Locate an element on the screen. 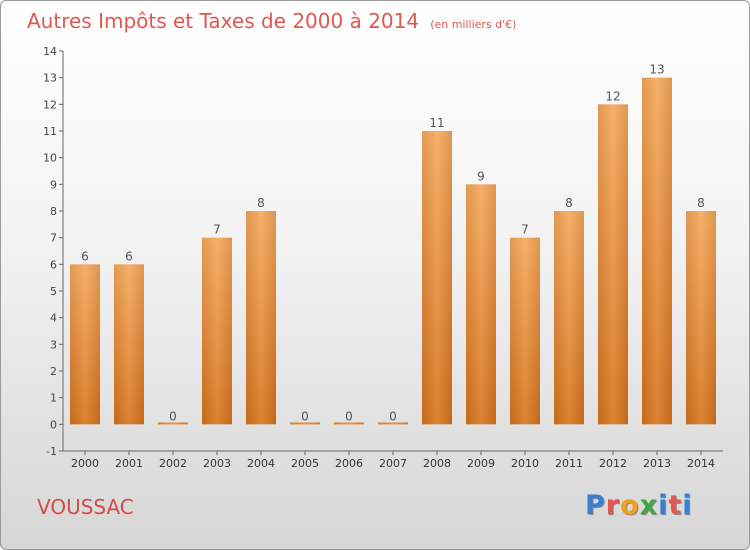 This screenshot has width=750, height=550. chart-title: Autres Impôts et Taxes de 2000 à 2014 is located at coordinates (223, 21).